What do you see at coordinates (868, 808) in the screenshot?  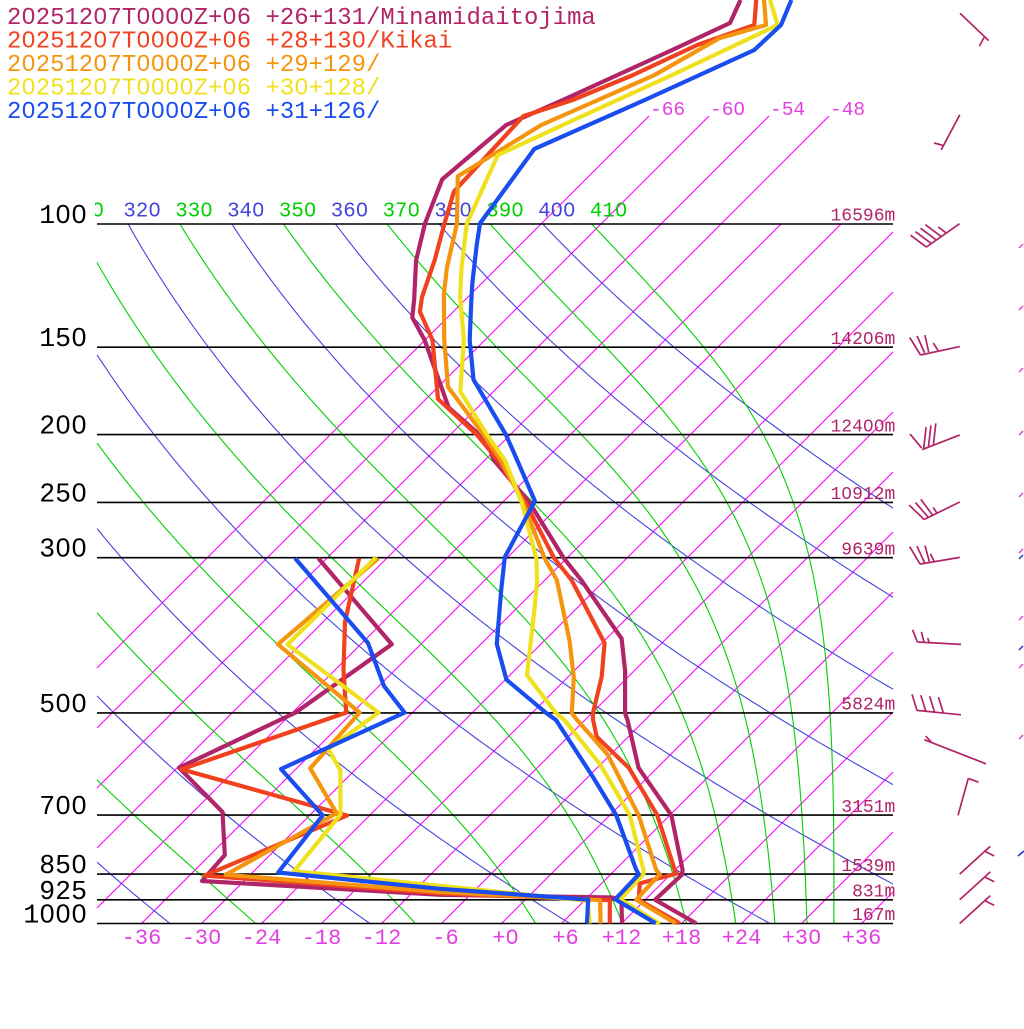 I see `svg-text: 3151m` at bounding box center [868, 808].